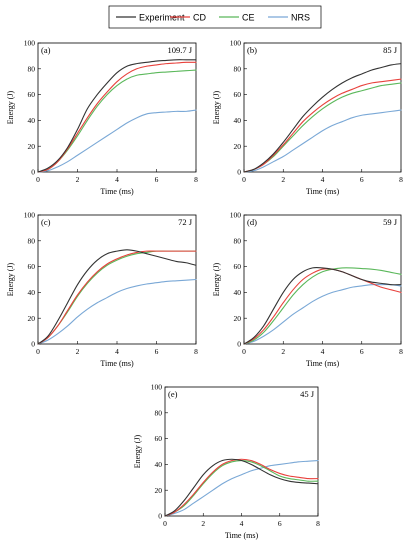 The width and height of the screenshot is (414, 550). Describe the element at coordinates (185, 222) in the screenshot. I see `energy-annotation: 72 J` at that location.